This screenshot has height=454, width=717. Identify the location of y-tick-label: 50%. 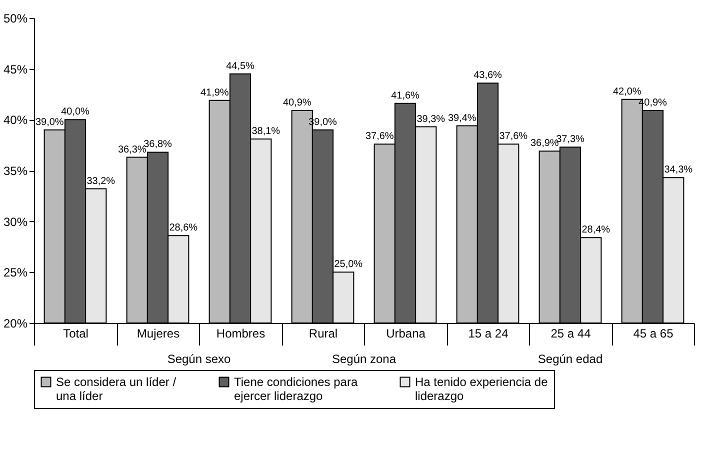
(15, 19).